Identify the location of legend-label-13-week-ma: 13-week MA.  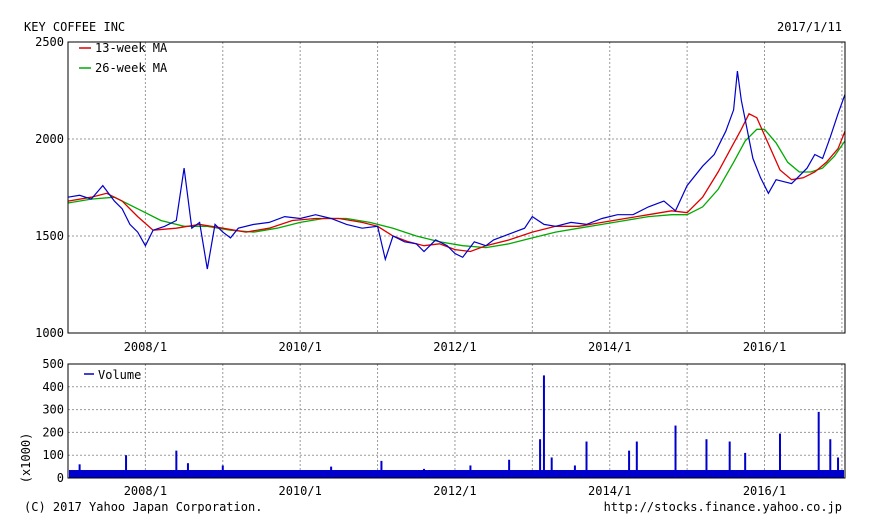
(131, 48).